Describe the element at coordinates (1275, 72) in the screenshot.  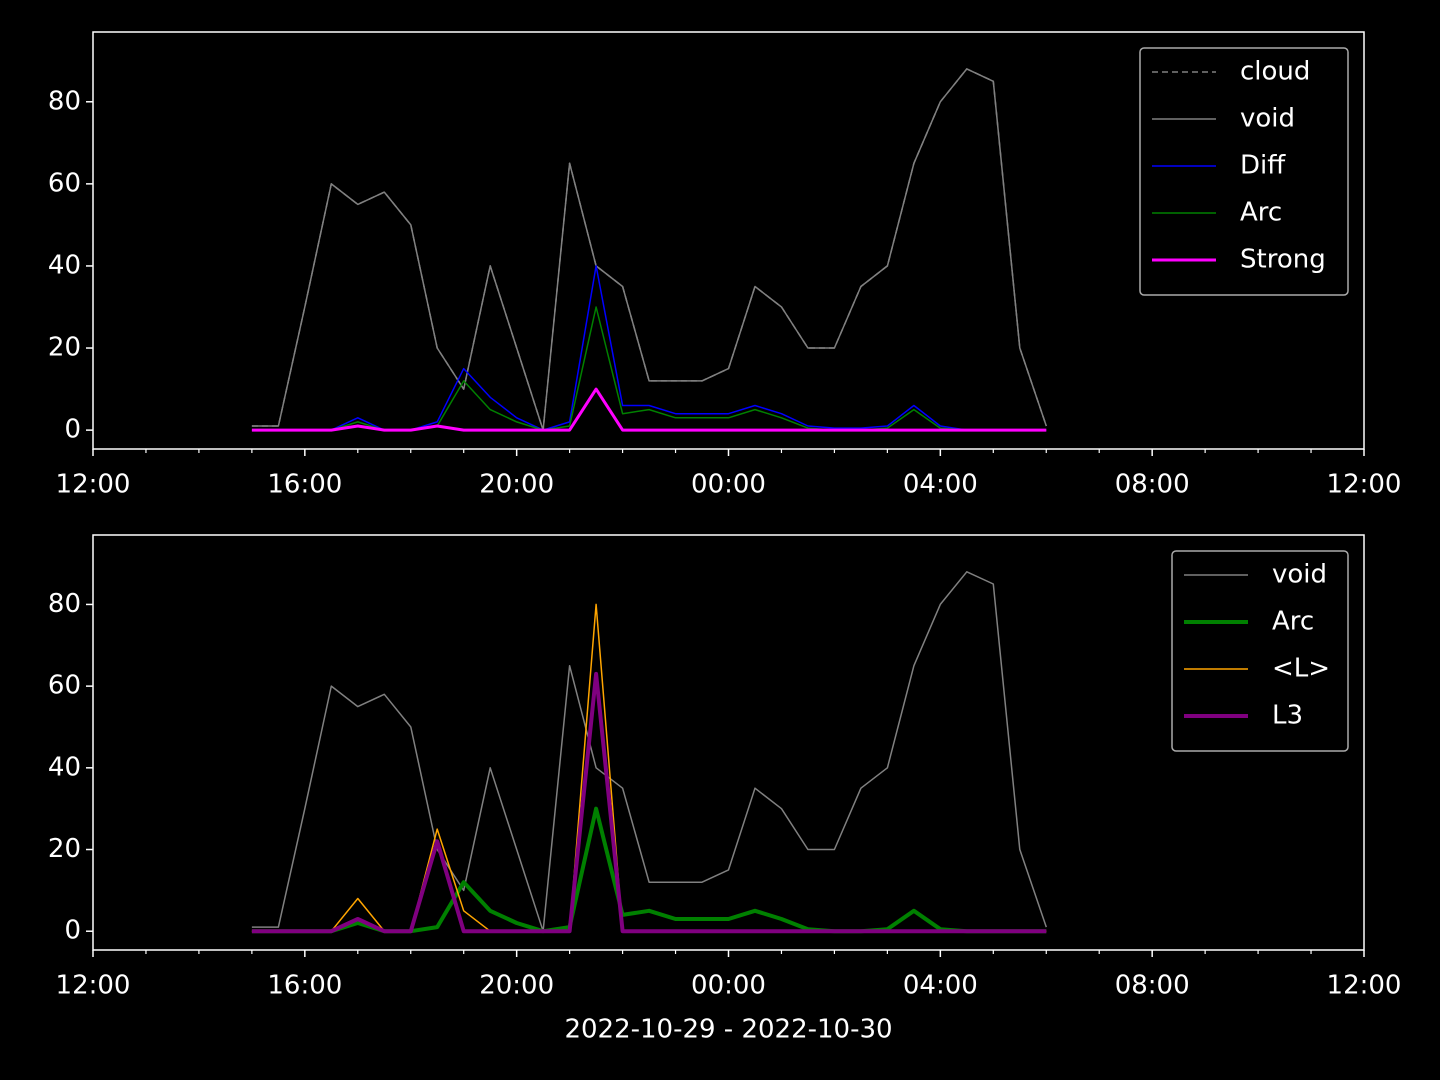
I see `legend-label: cloud` at that location.